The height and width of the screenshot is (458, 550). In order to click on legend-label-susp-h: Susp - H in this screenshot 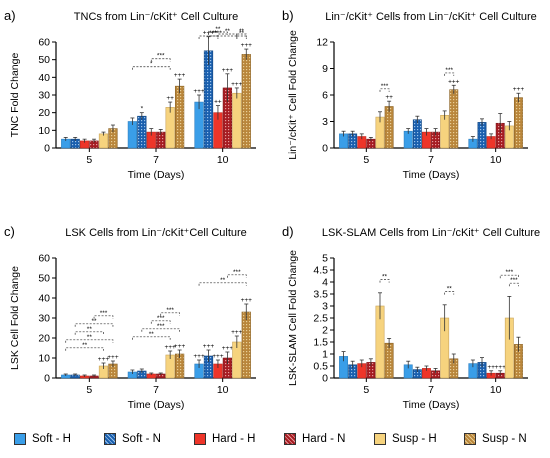, I will do `click(414, 439)`.